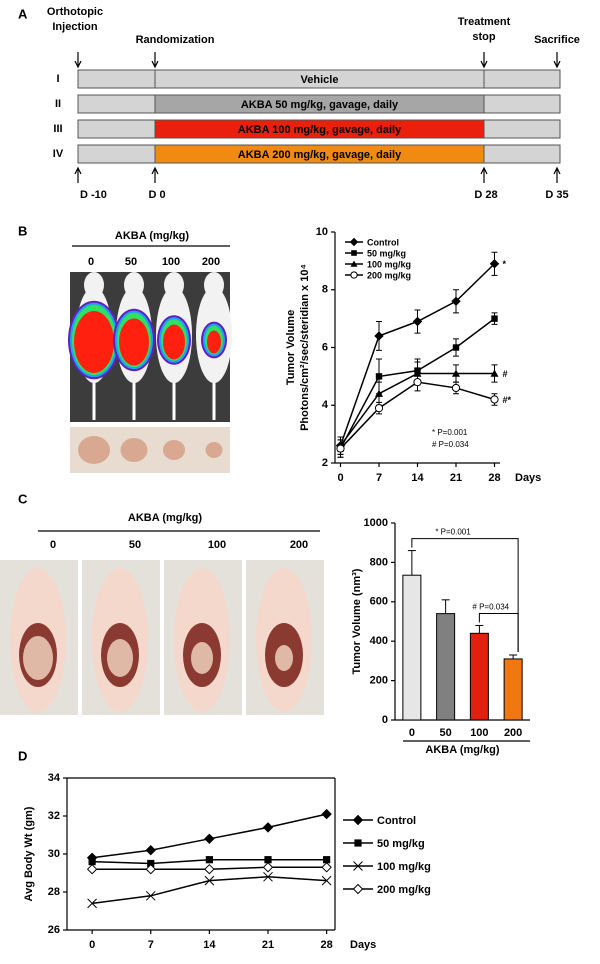 The height and width of the screenshot is (964, 600). Describe the element at coordinates (58, 104) in the screenshot. I see `group-numeral: II` at that location.